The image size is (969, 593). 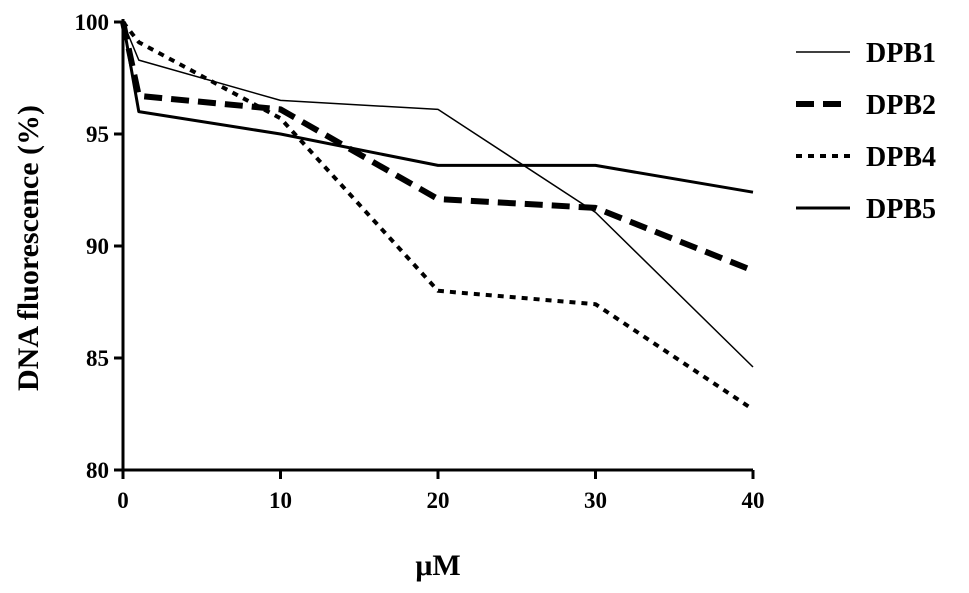 I want to click on x-tick-label: 40, so click(x=753, y=500).